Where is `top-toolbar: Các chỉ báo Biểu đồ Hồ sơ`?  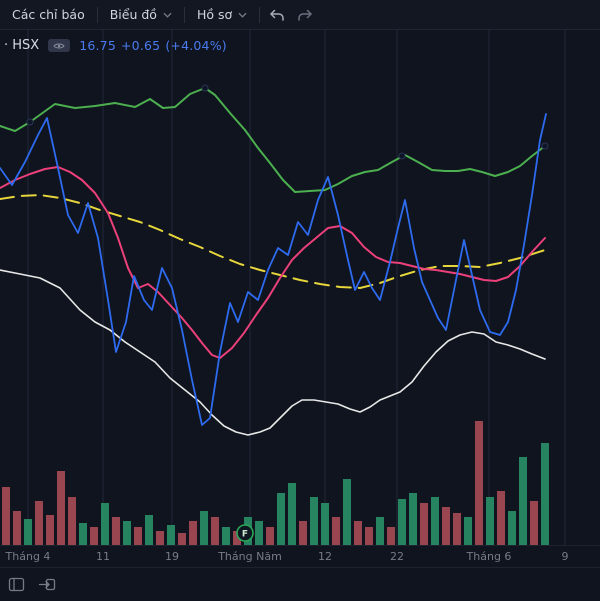 top-toolbar: Các chỉ báo Biểu đồ Hồ sơ is located at coordinates (300, 15).